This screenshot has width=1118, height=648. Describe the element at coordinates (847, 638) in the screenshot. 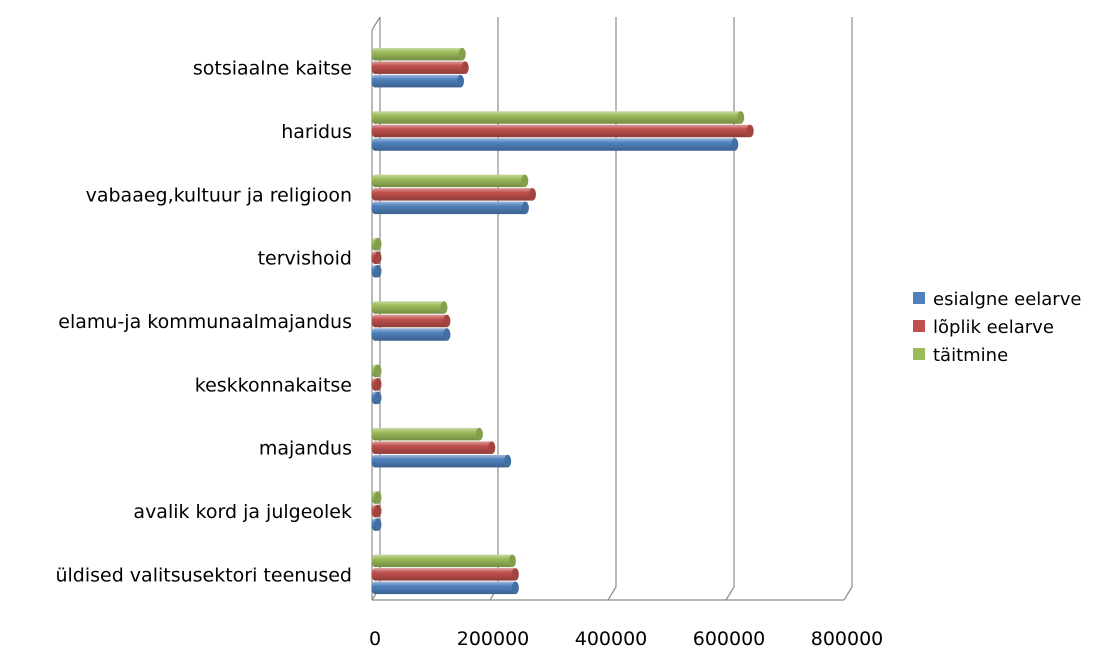

I see `x-tick-label: 800000` at that location.